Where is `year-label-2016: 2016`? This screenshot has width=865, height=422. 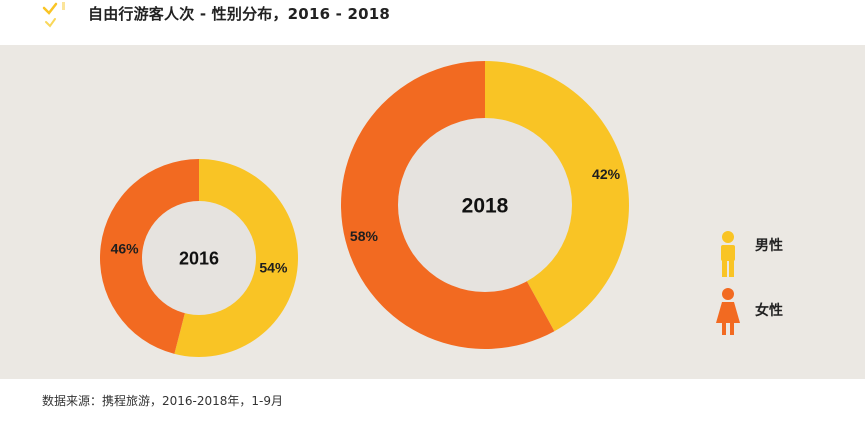 year-label-2016: 2016 is located at coordinates (199, 258).